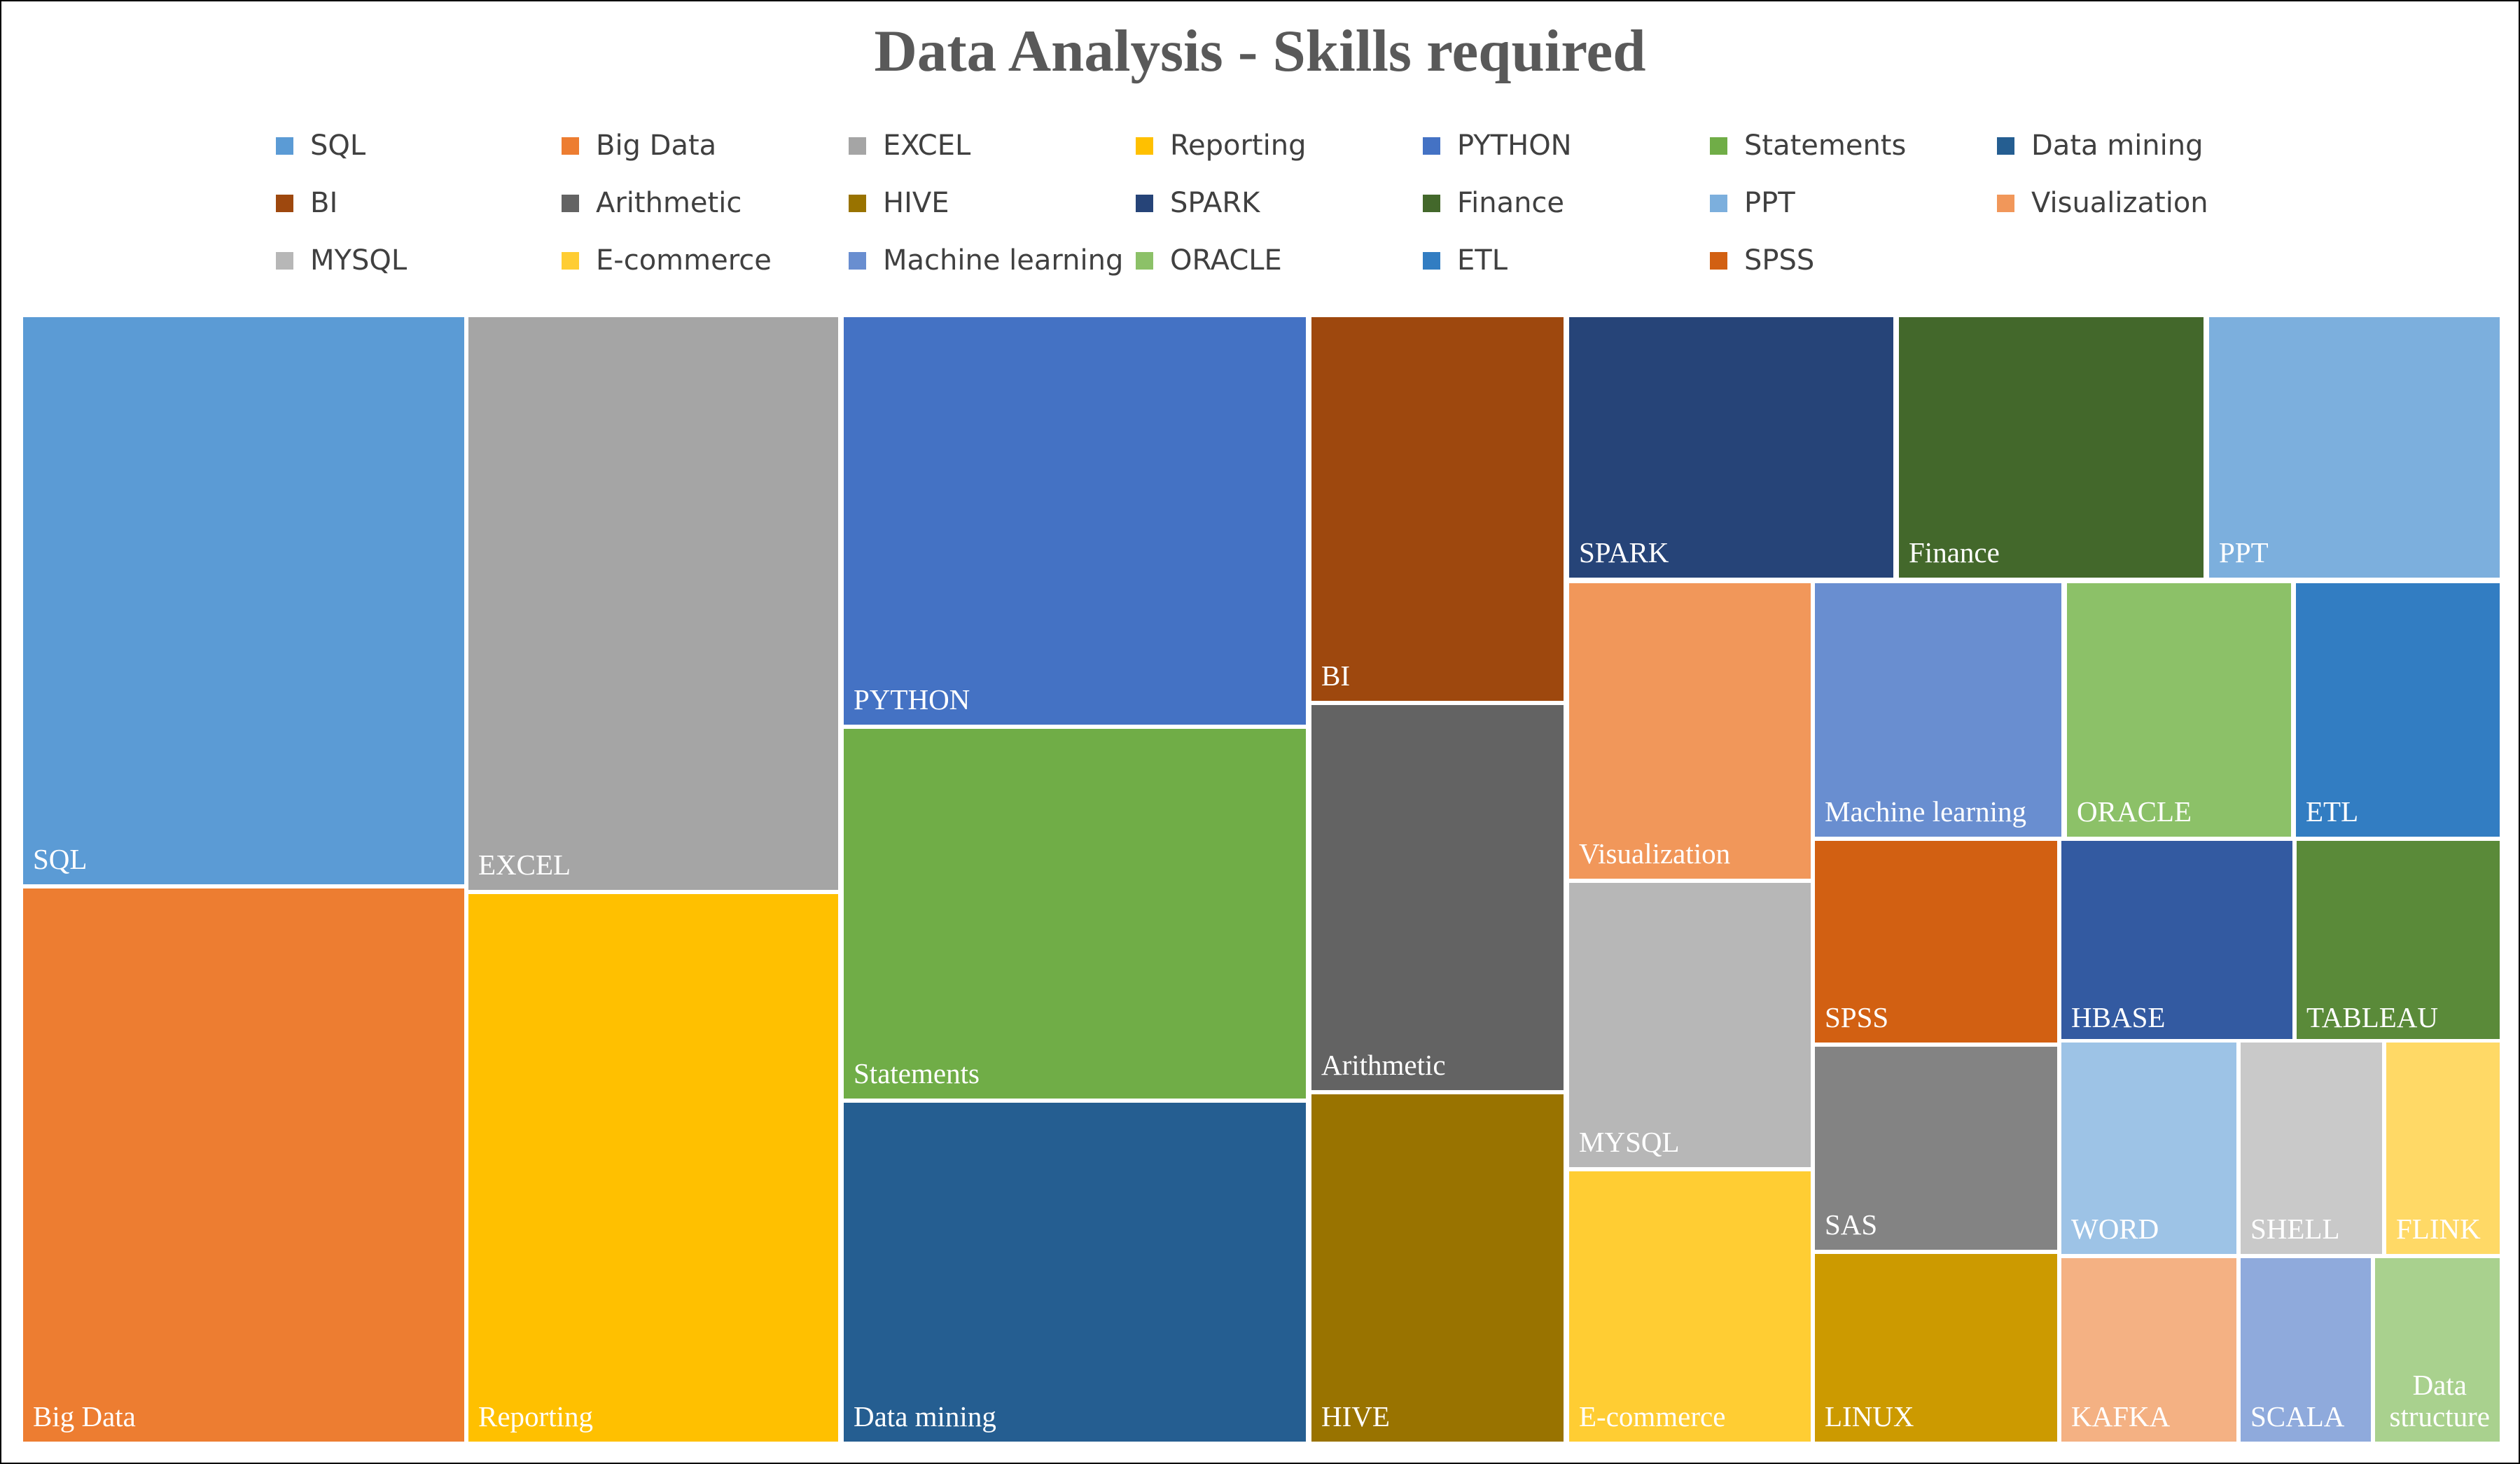 The height and width of the screenshot is (1464, 2520). I want to click on legend-label: Arithmetic, so click(669, 203).